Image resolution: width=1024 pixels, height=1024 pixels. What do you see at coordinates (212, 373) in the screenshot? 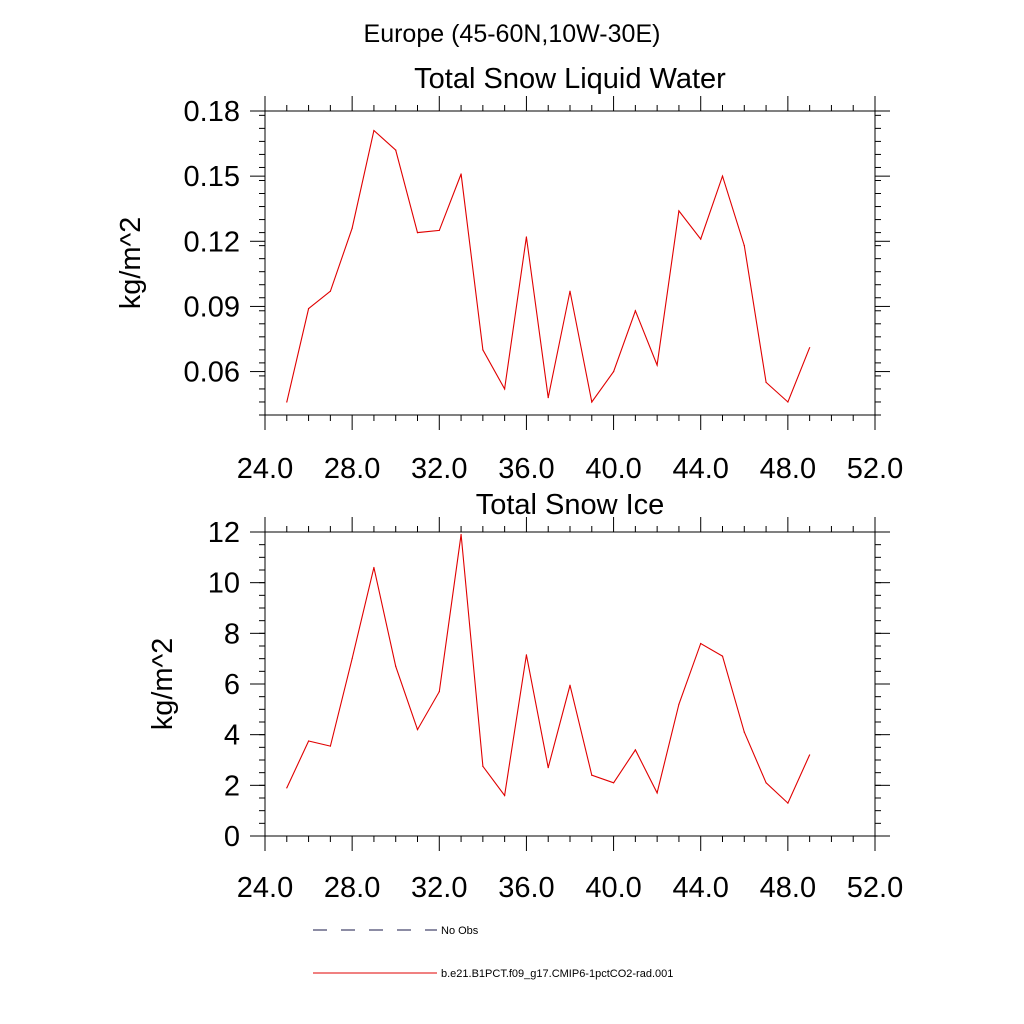
I see `y-tick-label: 0.06` at bounding box center [212, 373].